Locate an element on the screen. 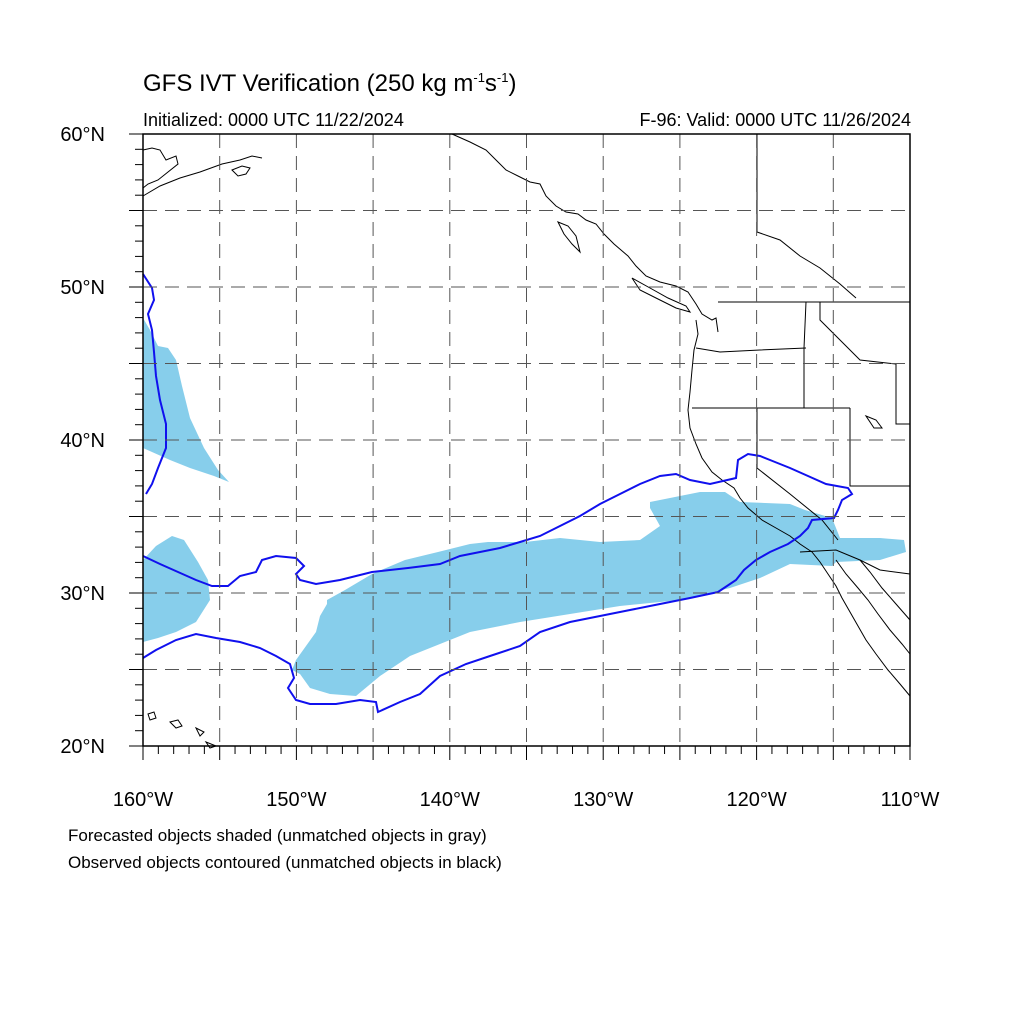 Image resolution: width=1024 pixels, height=1024 pixels. coastline-baja is located at coordinates (861, 624).